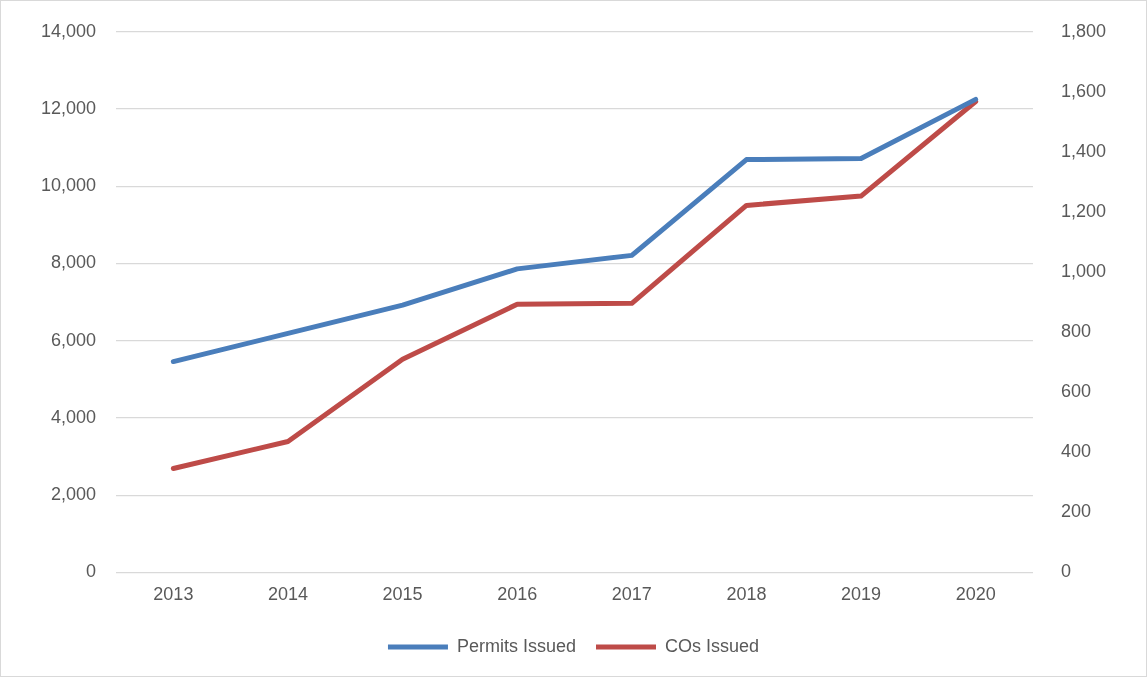 The height and width of the screenshot is (677, 1147). Describe the element at coordinates (74, 339) in the screenshot. I see `y-tick-label: 6,000` at that location.